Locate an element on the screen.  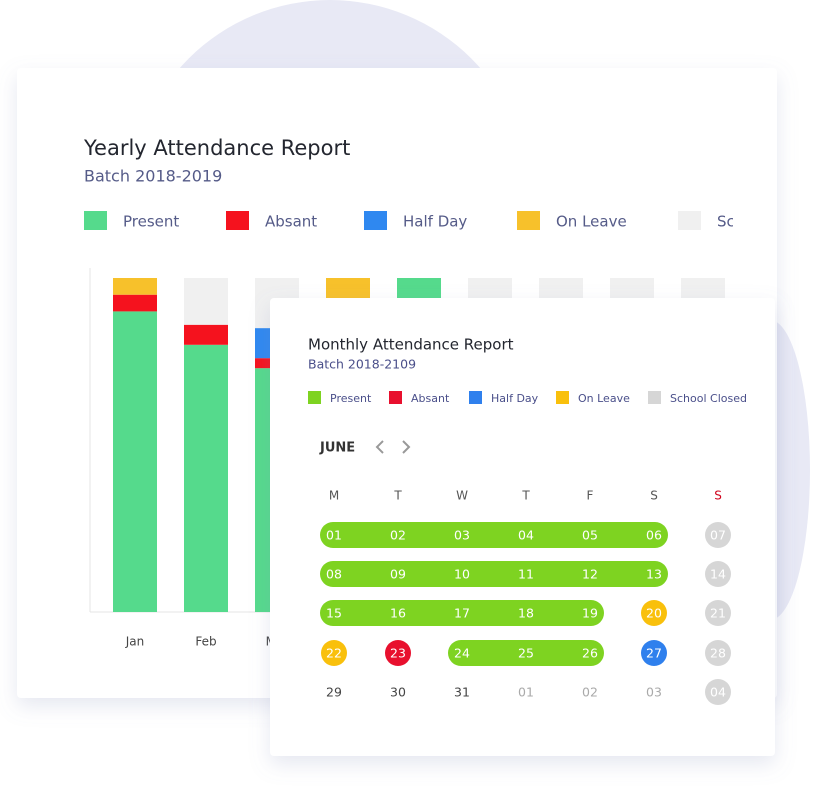
title: Yearly Attendance Report is located at coordinates (216, 148).